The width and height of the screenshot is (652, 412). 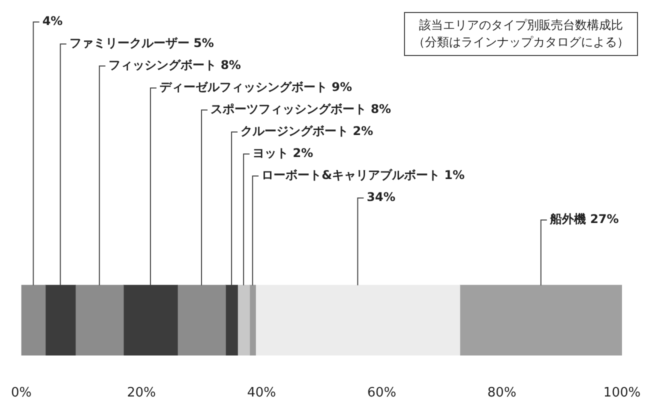 What do you see at coordinates (141, 43) in the screenshot?
I see `text: ファミリークルーザー 5%` at bounding box center [141, 43].